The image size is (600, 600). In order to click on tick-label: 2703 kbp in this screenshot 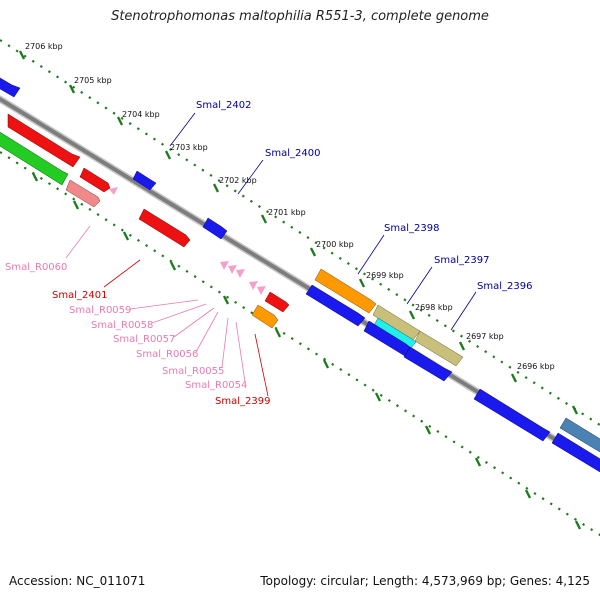, I will do `click(189, 147)`.